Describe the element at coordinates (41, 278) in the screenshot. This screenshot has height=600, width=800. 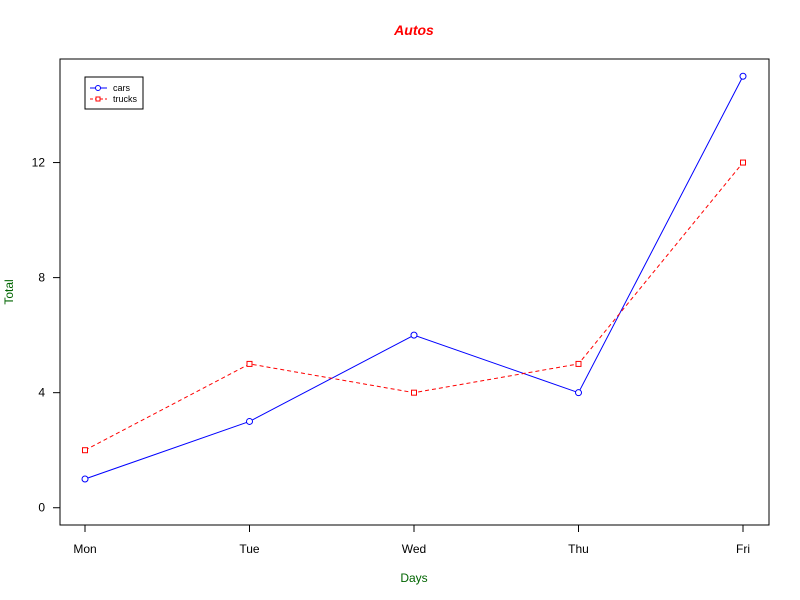
I see `y-tick-label: 8` at that location.